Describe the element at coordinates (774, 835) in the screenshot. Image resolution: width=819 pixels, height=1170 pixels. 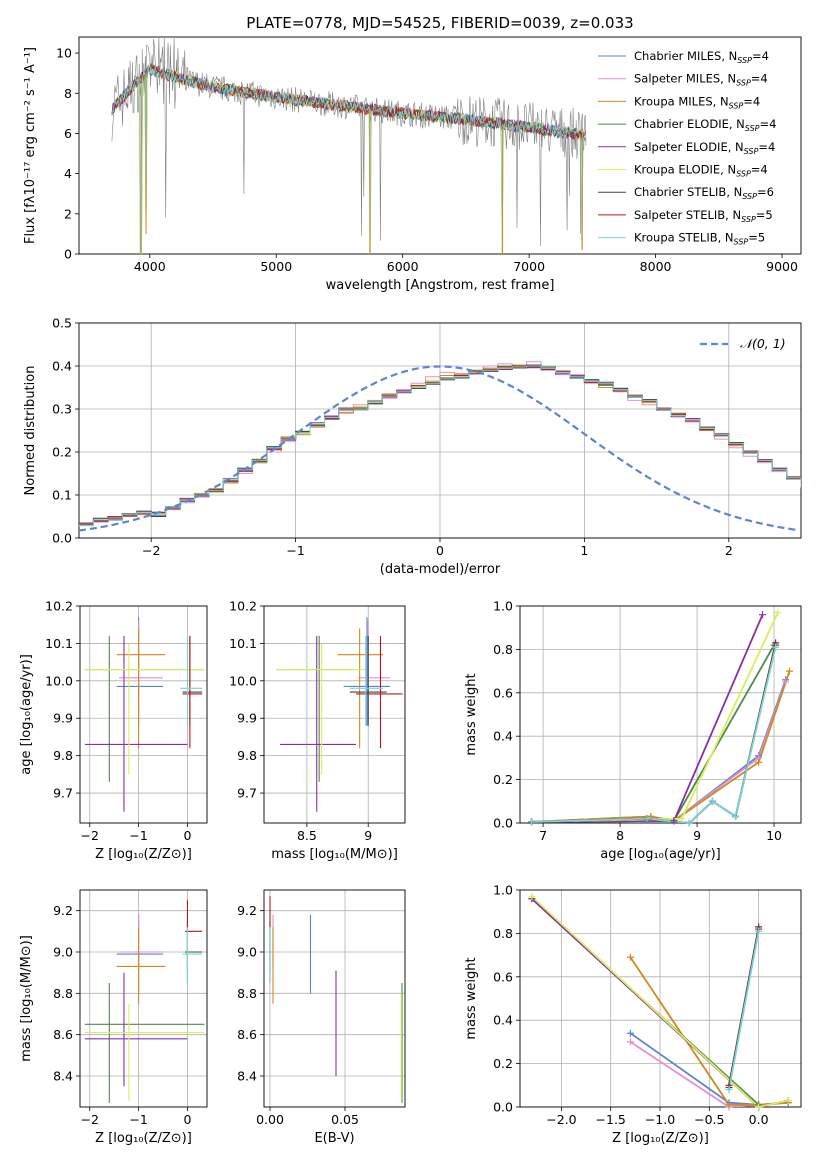
I see `x-tick-label: 10` at that location.